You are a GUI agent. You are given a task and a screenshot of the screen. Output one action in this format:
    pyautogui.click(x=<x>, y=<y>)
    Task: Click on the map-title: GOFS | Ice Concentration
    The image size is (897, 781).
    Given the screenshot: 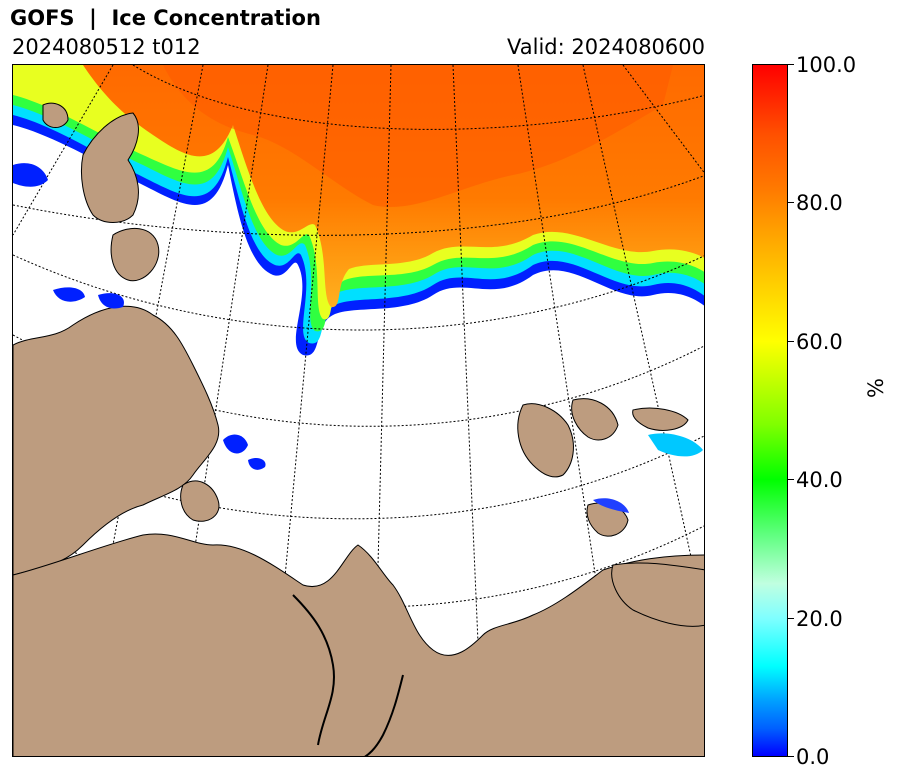 What is the action you would take?
    pyautogui.click(x=165, y=18)
    